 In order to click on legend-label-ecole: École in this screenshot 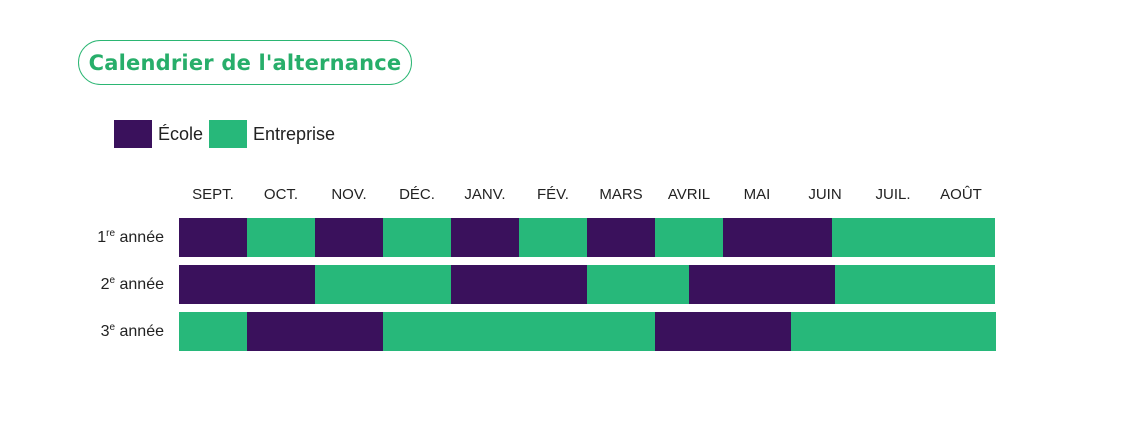, I will do `click(181, 133)`.